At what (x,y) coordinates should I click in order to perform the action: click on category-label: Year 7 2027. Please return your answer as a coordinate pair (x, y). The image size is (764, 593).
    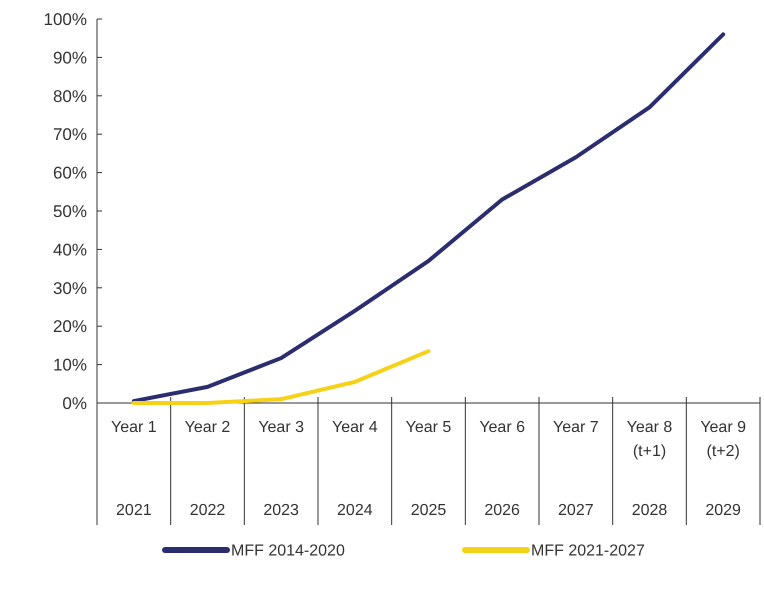
    Looking at the image, I should click on (575, 469).